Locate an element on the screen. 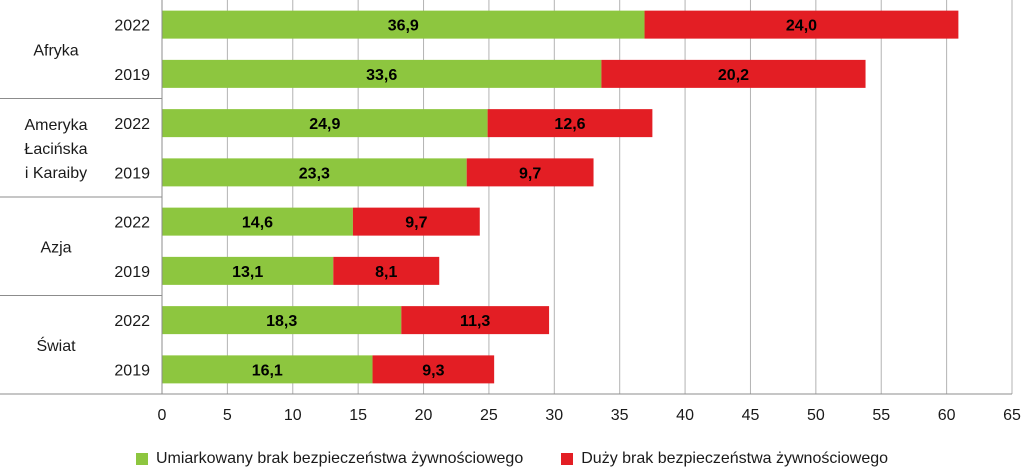 The width and height of the screenshot is (1024, 473). legend-item-severe: Duży brak bezpieczeństwa żywnościowego is located at coordinates (724, 459).